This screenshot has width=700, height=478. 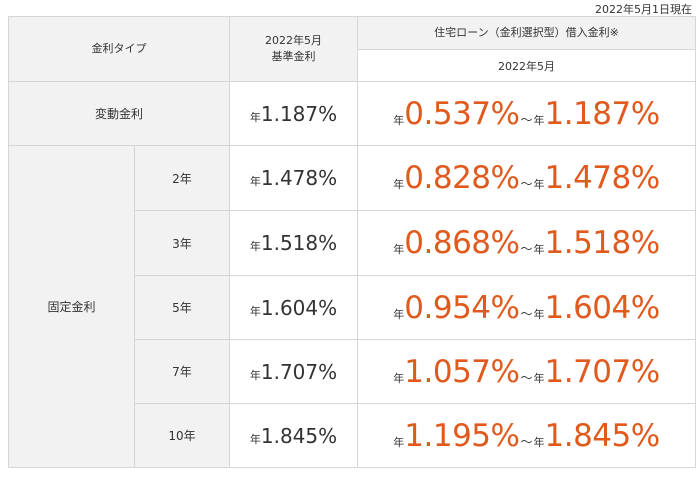 I want to click on table-row-fixed-3y: 3年 年1.518% 年0.868%～年1.518%, so click(x=352, y=243).